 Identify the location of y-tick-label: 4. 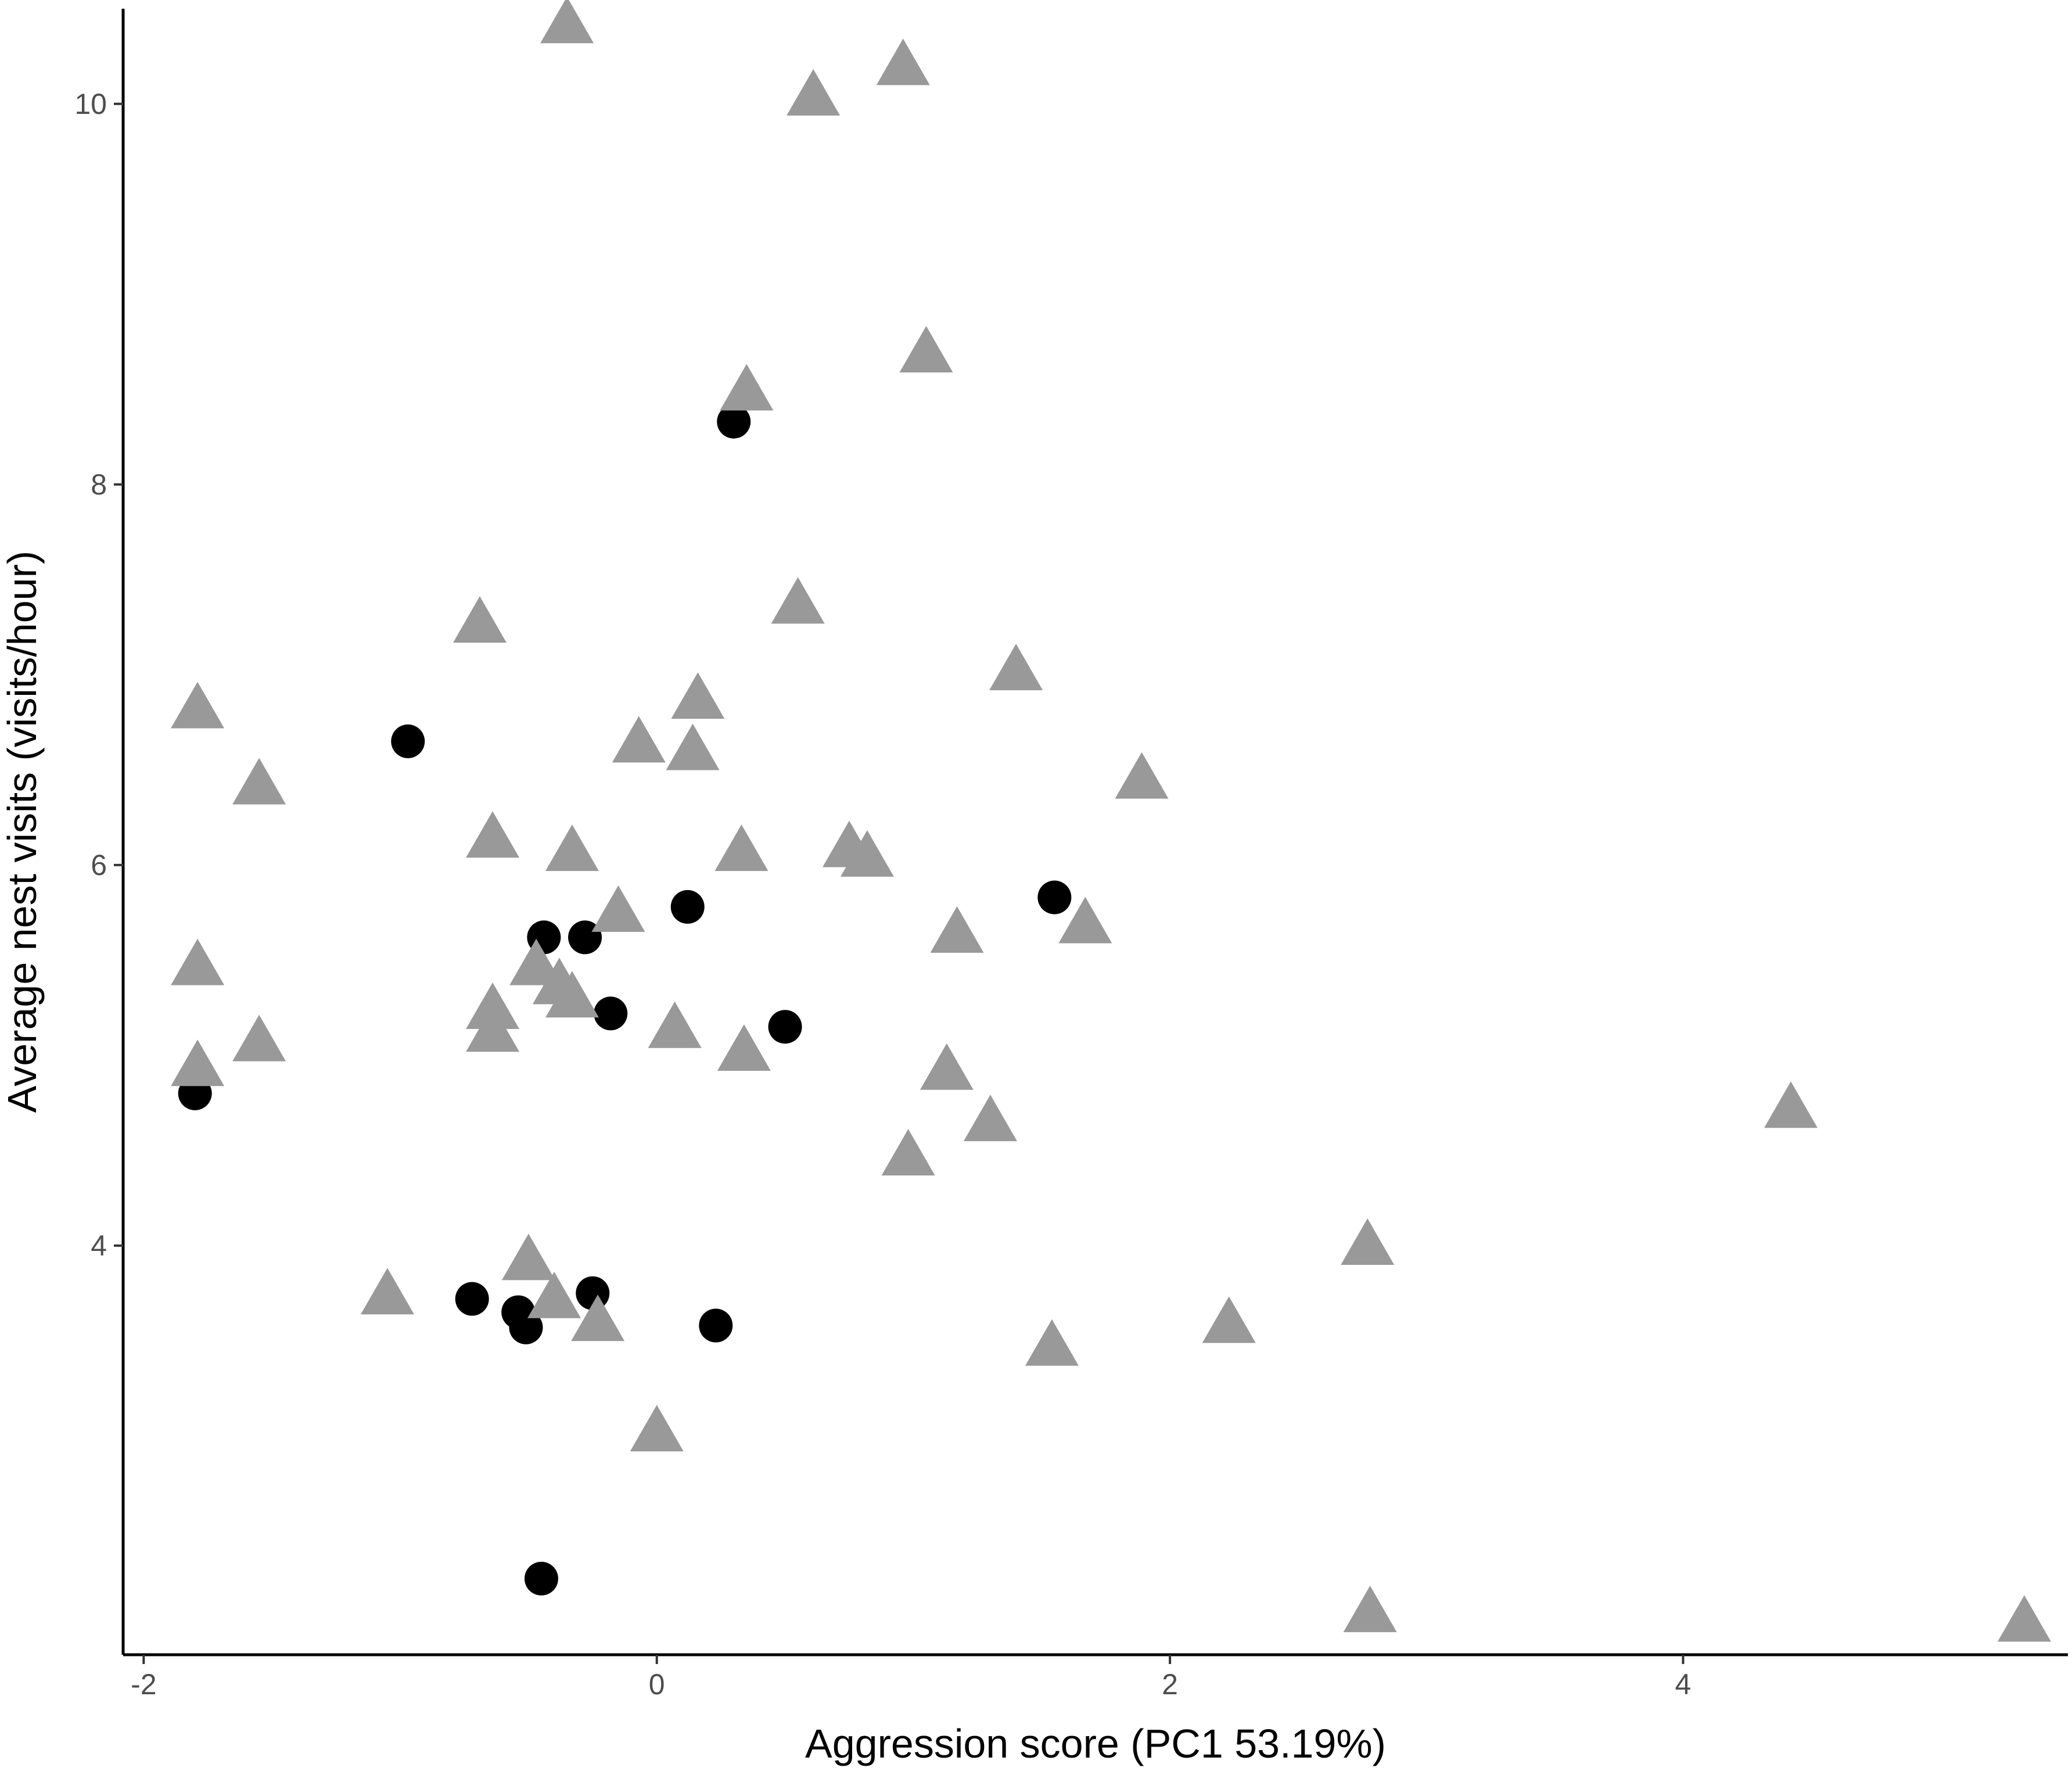
(99, 1245).